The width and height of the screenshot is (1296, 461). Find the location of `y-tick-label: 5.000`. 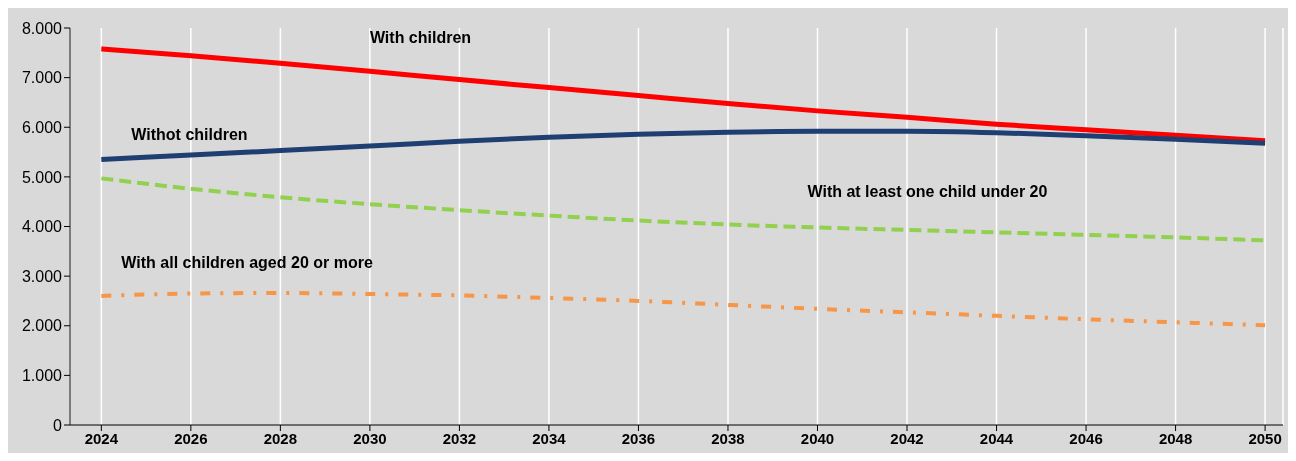

y-tick-label: 5.000 is located at coordinates (42, 177).